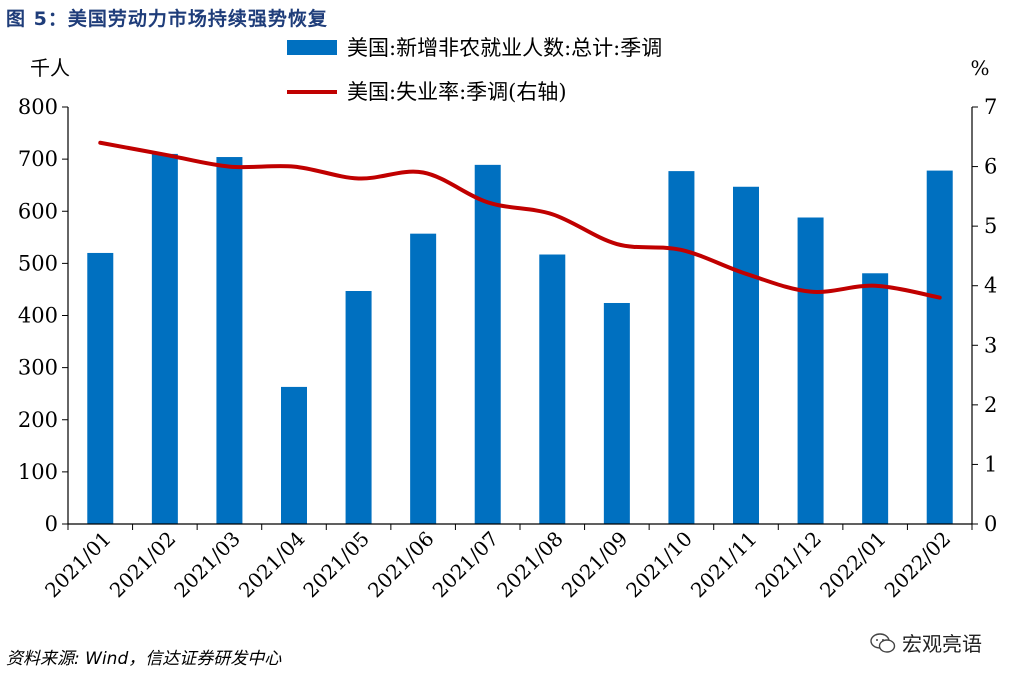  What do you see at coordinates (990, 167) in the screenshot?
I see `y-right-tick-label: 6` at bounding box center [990, 167].